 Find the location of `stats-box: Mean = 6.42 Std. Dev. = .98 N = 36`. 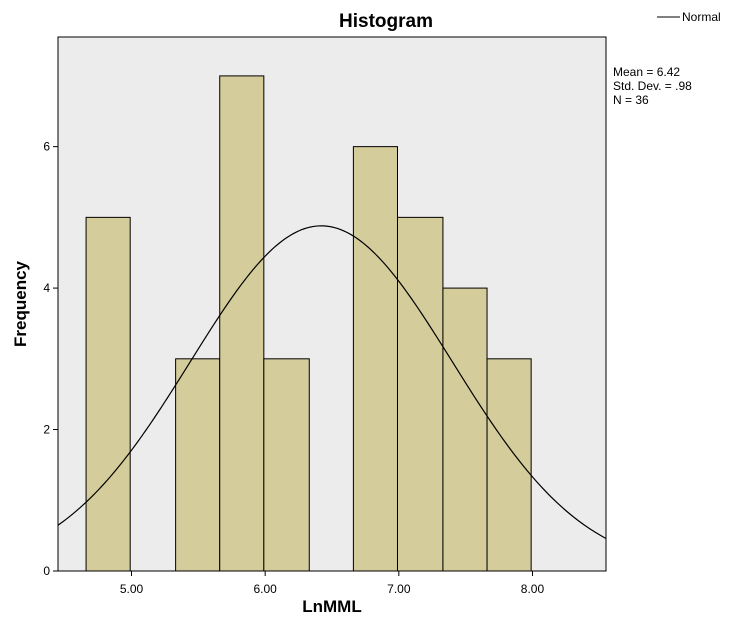

stats-box: Mean = 6.42 Std. Dev. = .98 N = 36 is located at coordinates (652, 86).